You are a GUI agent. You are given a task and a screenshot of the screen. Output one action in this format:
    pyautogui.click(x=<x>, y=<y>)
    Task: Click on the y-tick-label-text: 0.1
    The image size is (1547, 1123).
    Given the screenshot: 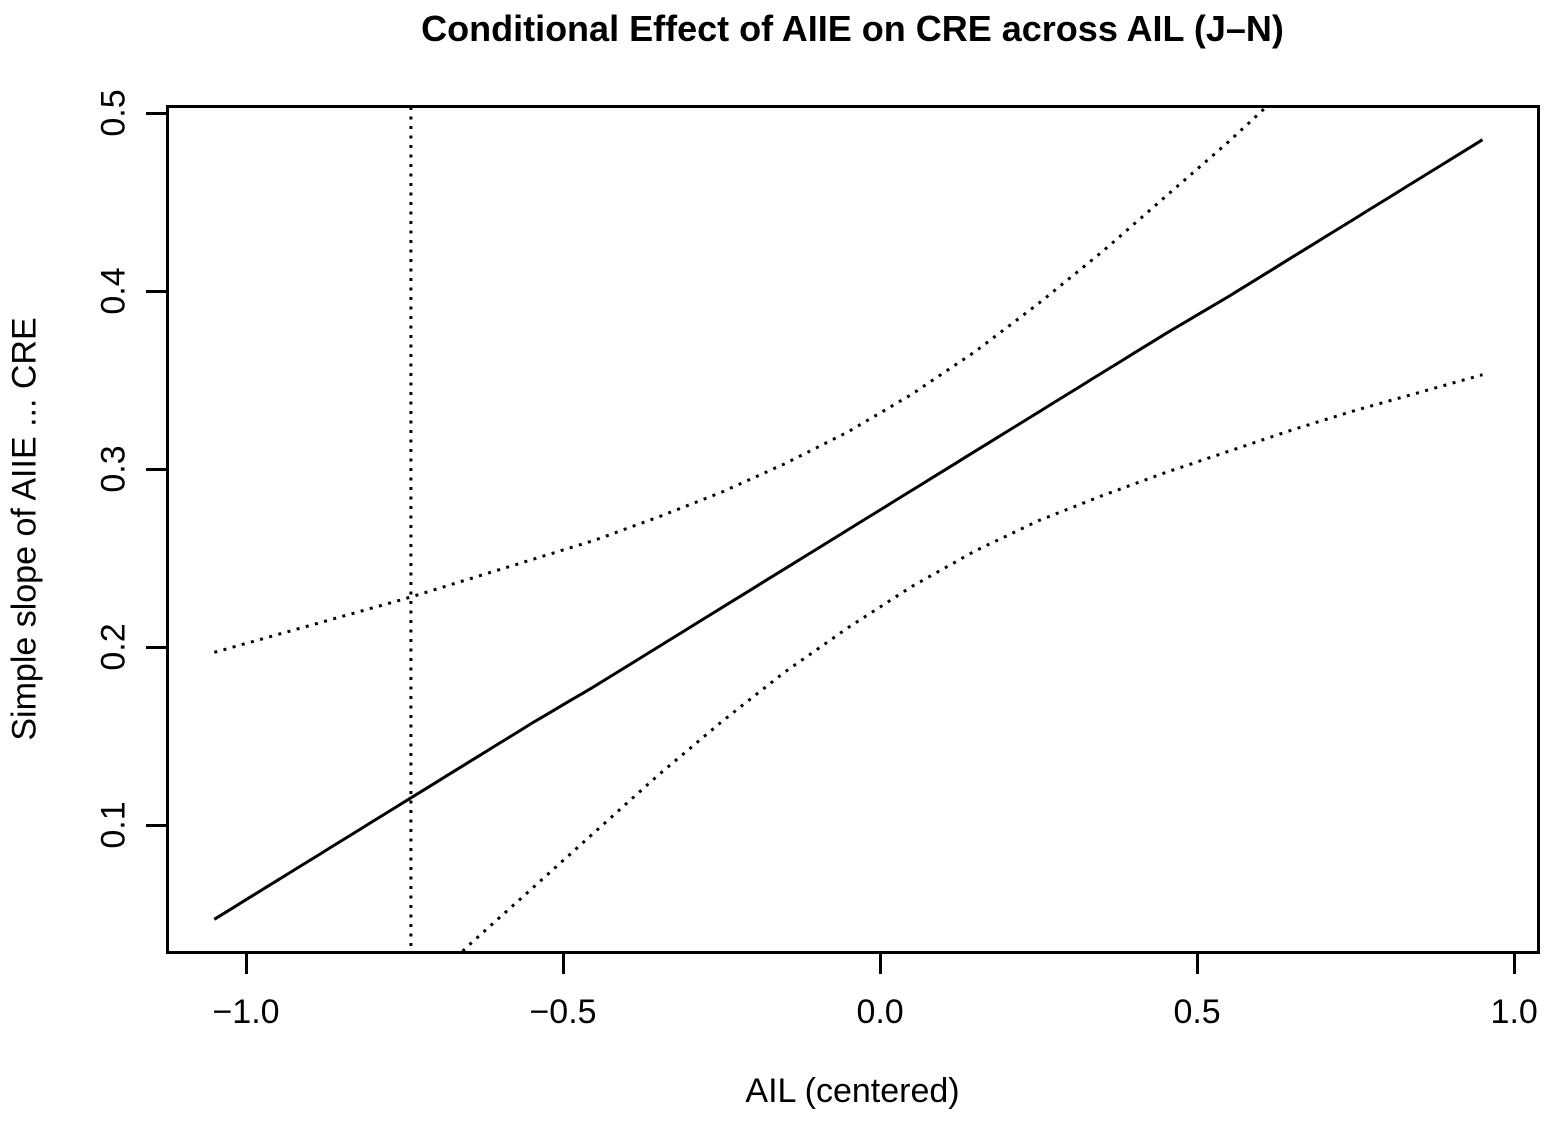 What is the action you would take?
    pyautogui.click(x=113, y=825)
    